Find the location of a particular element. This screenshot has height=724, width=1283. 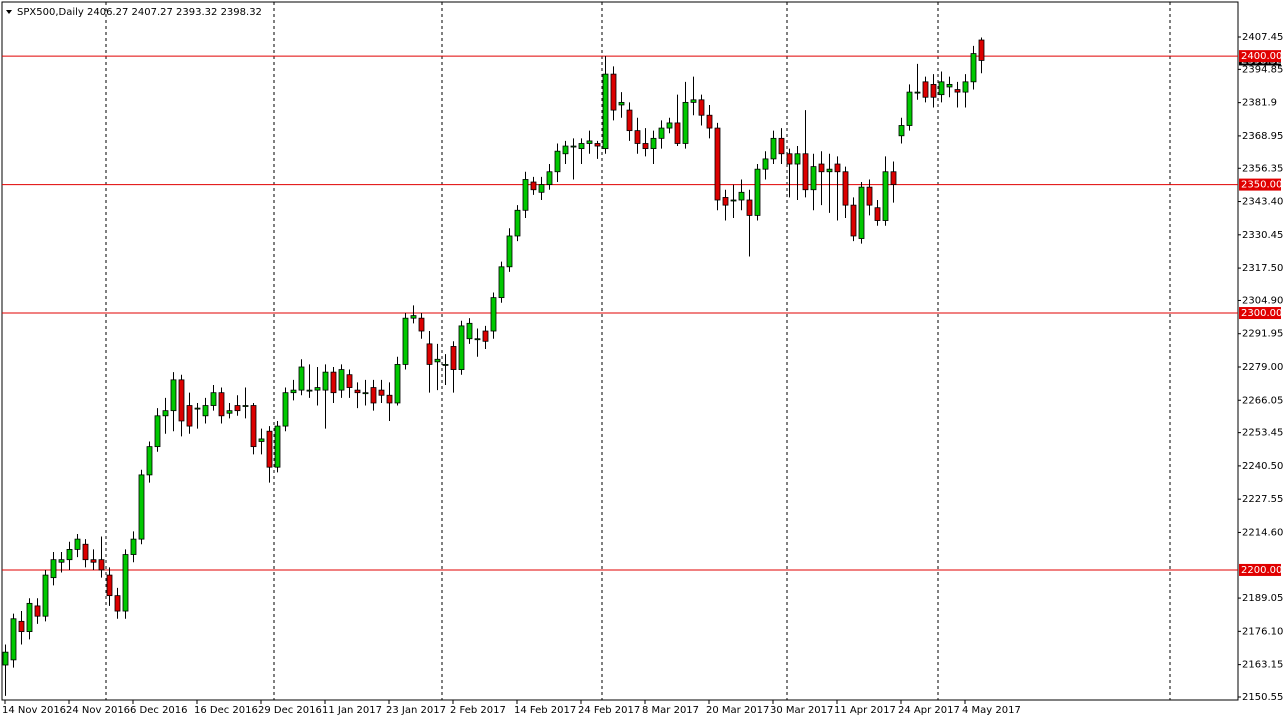

y-tick-label: 2343.40 is located at coordinates (1262, 202).